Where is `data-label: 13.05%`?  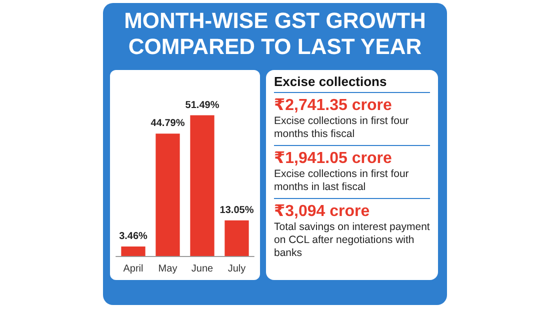
data-label: 13.05% is located at coordinates (237, 210).